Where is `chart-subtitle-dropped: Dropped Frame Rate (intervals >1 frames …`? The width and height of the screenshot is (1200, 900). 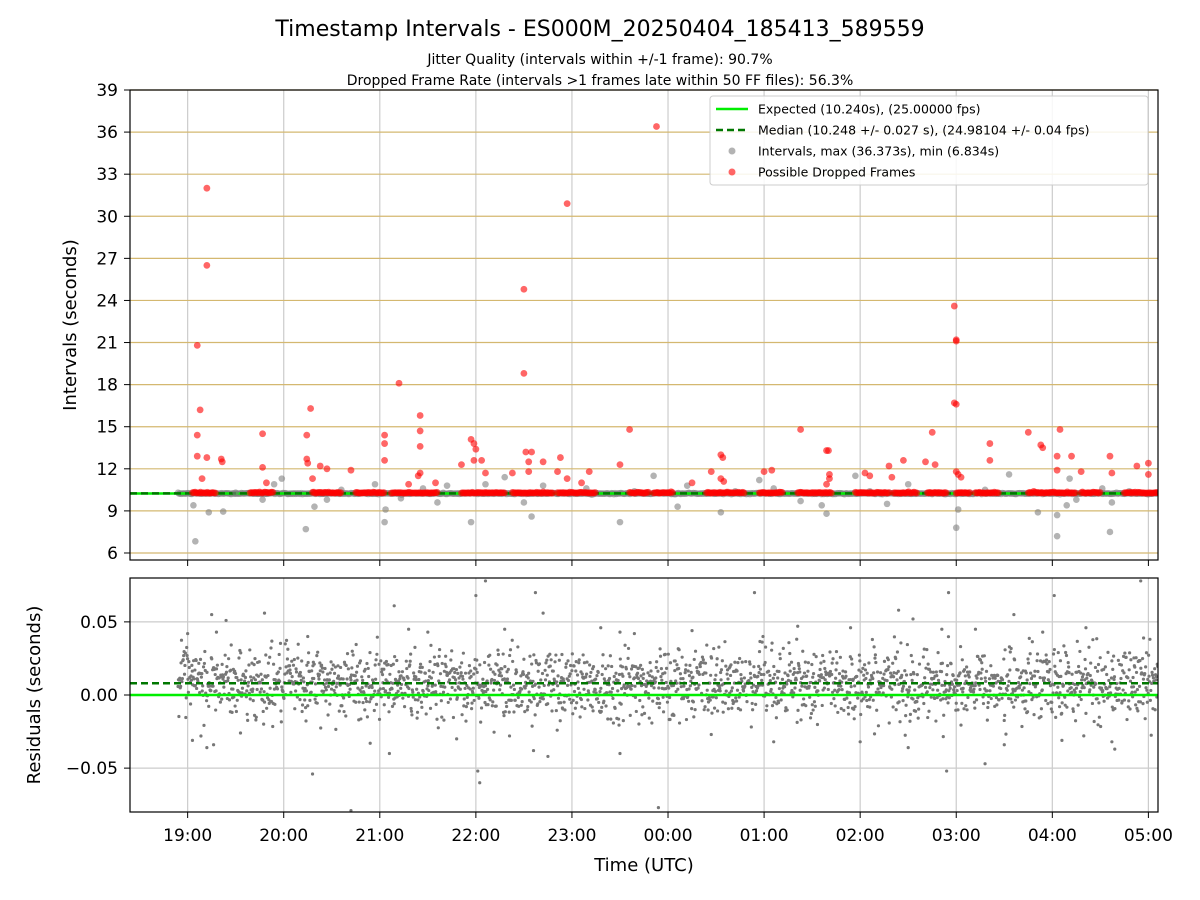
chart-subtitle-dropped: Dropped Frame Rate (intervals >1 frames … is located at coordinates (600, 81).